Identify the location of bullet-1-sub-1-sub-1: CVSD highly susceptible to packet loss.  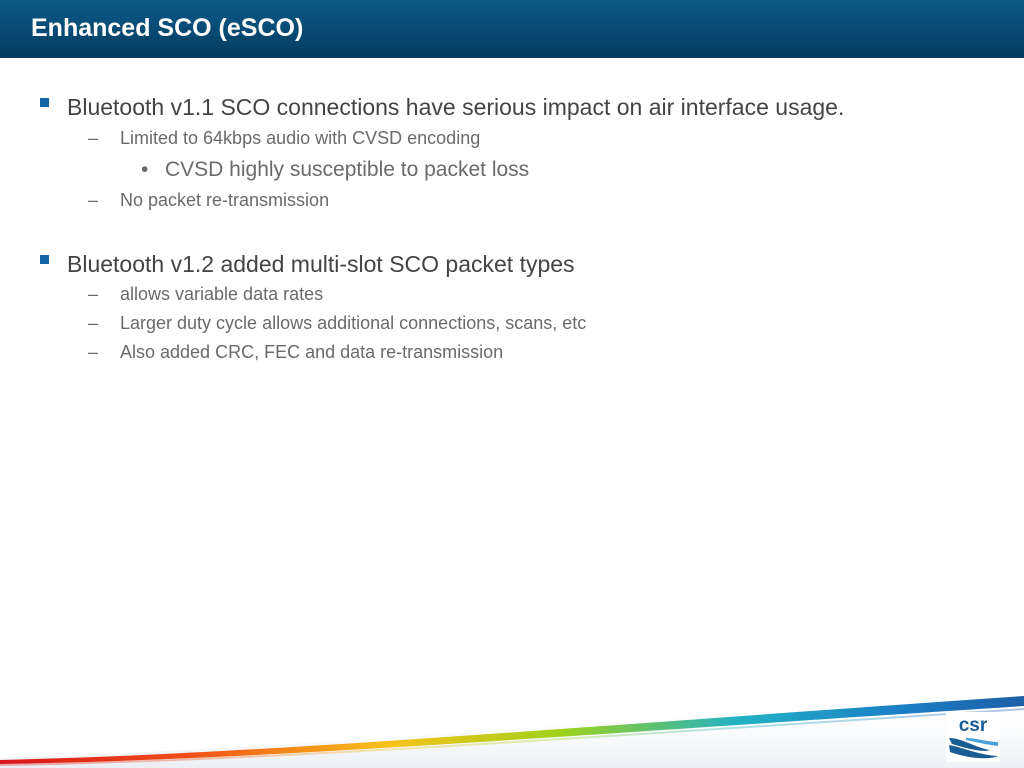
(347, 169).